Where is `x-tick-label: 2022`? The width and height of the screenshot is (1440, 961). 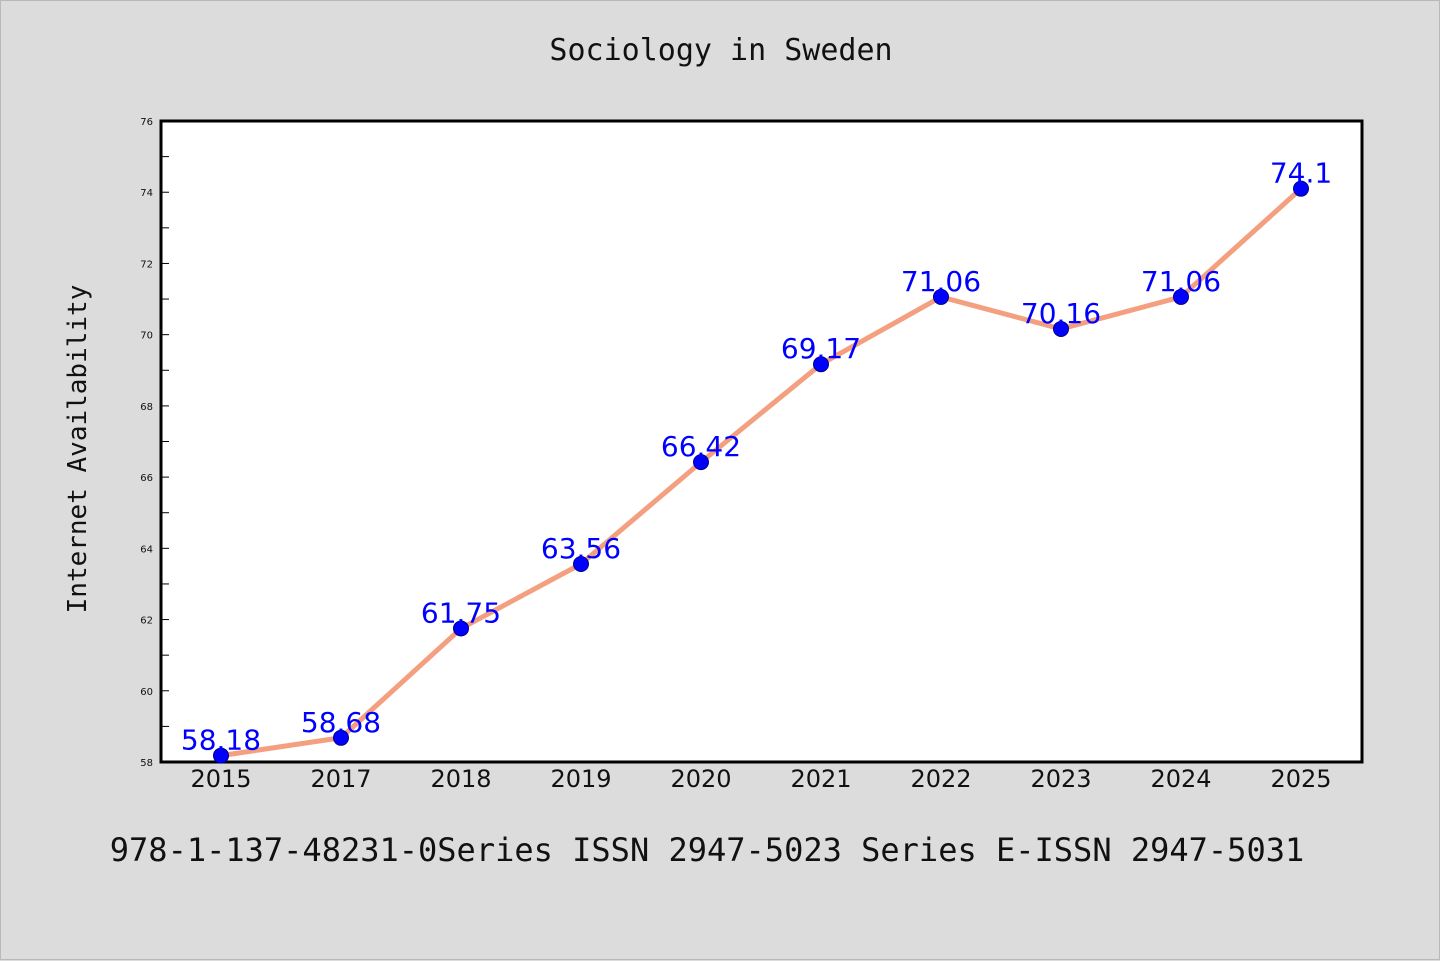 x-tick-label: 2022 is located at coordinates (940, 779).